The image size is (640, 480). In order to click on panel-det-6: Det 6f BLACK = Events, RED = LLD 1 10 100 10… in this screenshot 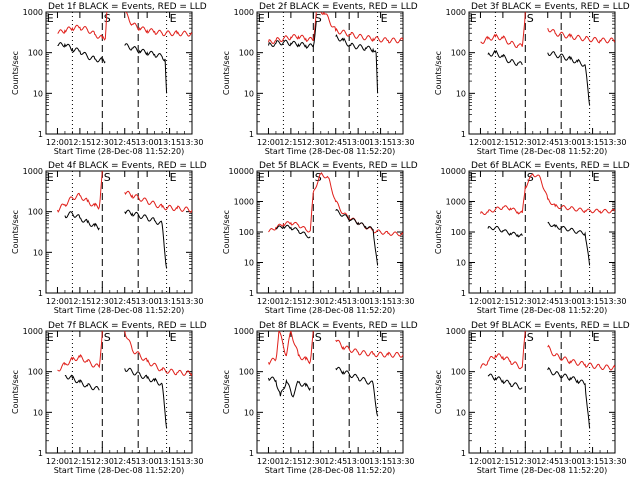, I will do `click(532, 238)`.